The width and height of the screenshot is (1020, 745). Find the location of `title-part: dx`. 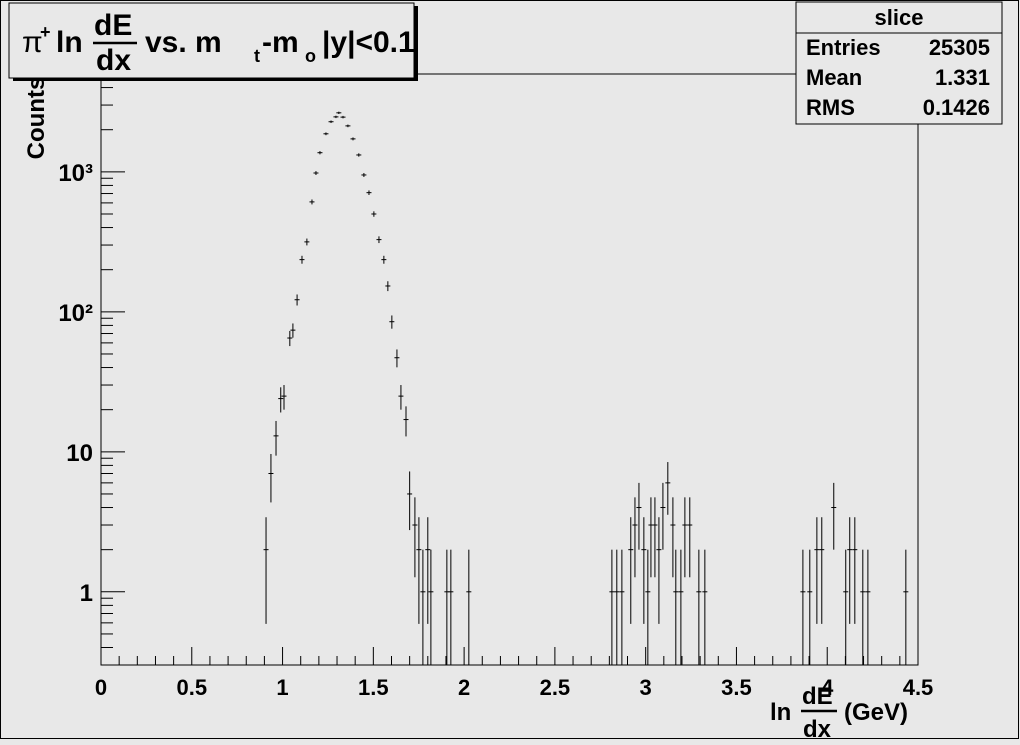

title-part: dx is located at coordinates (113, 60).